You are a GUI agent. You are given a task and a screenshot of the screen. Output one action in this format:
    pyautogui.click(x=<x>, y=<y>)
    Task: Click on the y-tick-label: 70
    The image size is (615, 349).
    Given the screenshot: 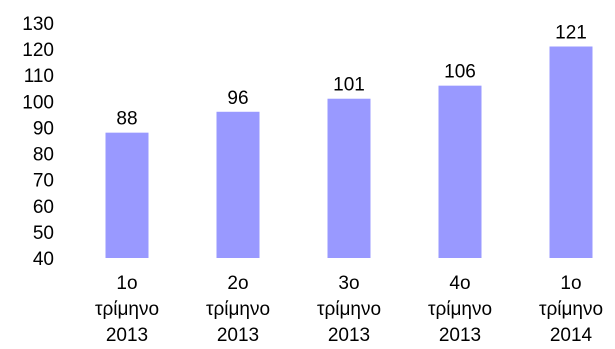 What is the action you would take?
    pyautogui.click(x=43, y=181)
    